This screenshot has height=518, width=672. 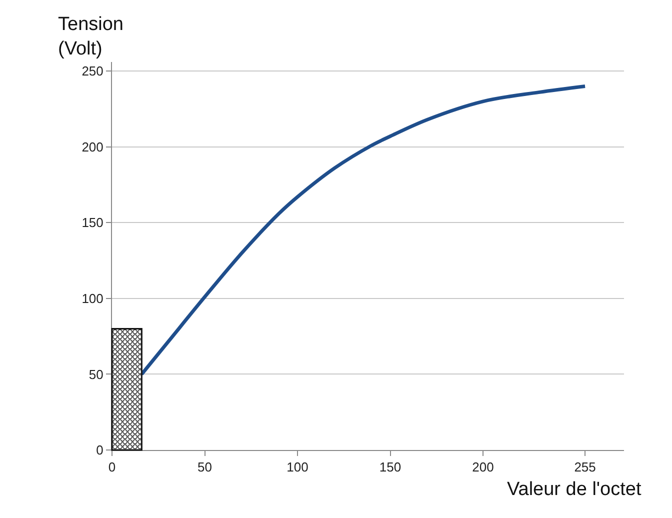 What do you see at coordinates (390, 467) in the screenshot?
I see `x-tick-label: 150` at bounding box center [390, 467].